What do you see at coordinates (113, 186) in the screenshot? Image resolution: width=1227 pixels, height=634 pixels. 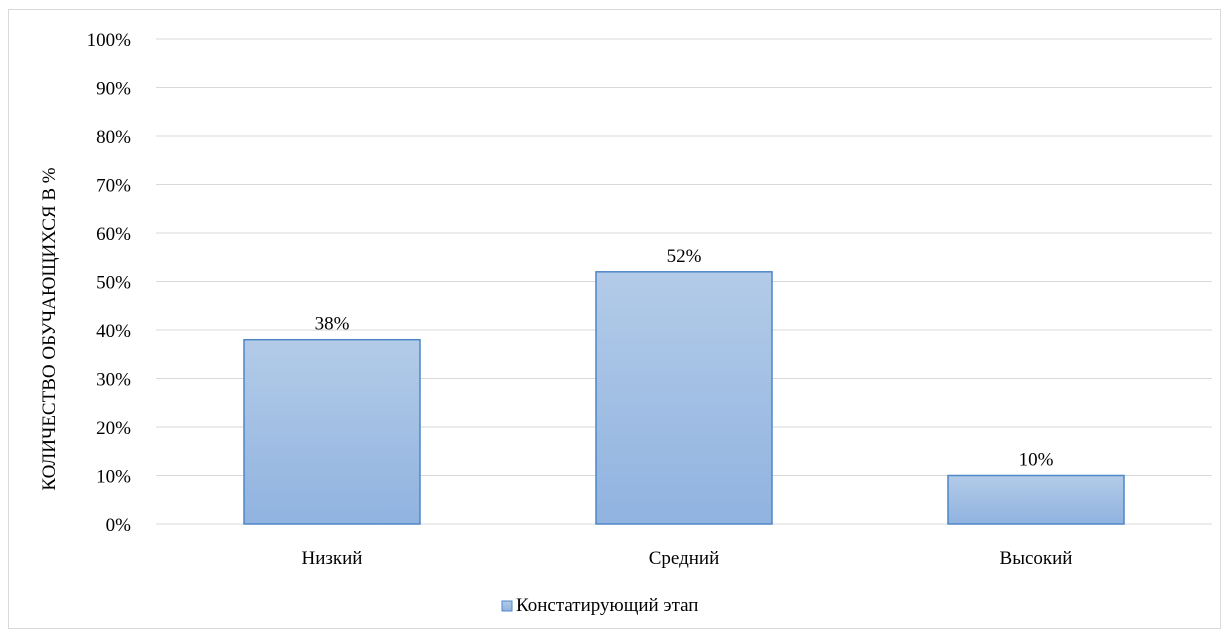 I see `y-tick-label: 70%` at bounding box center [113, 186].